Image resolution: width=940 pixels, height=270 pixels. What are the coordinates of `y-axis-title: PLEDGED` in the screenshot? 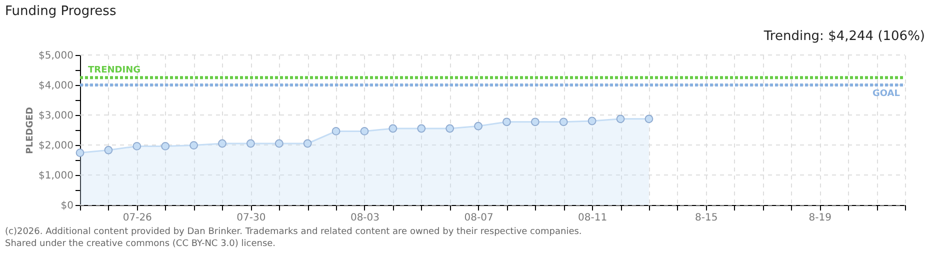 It's located at (31, 130).